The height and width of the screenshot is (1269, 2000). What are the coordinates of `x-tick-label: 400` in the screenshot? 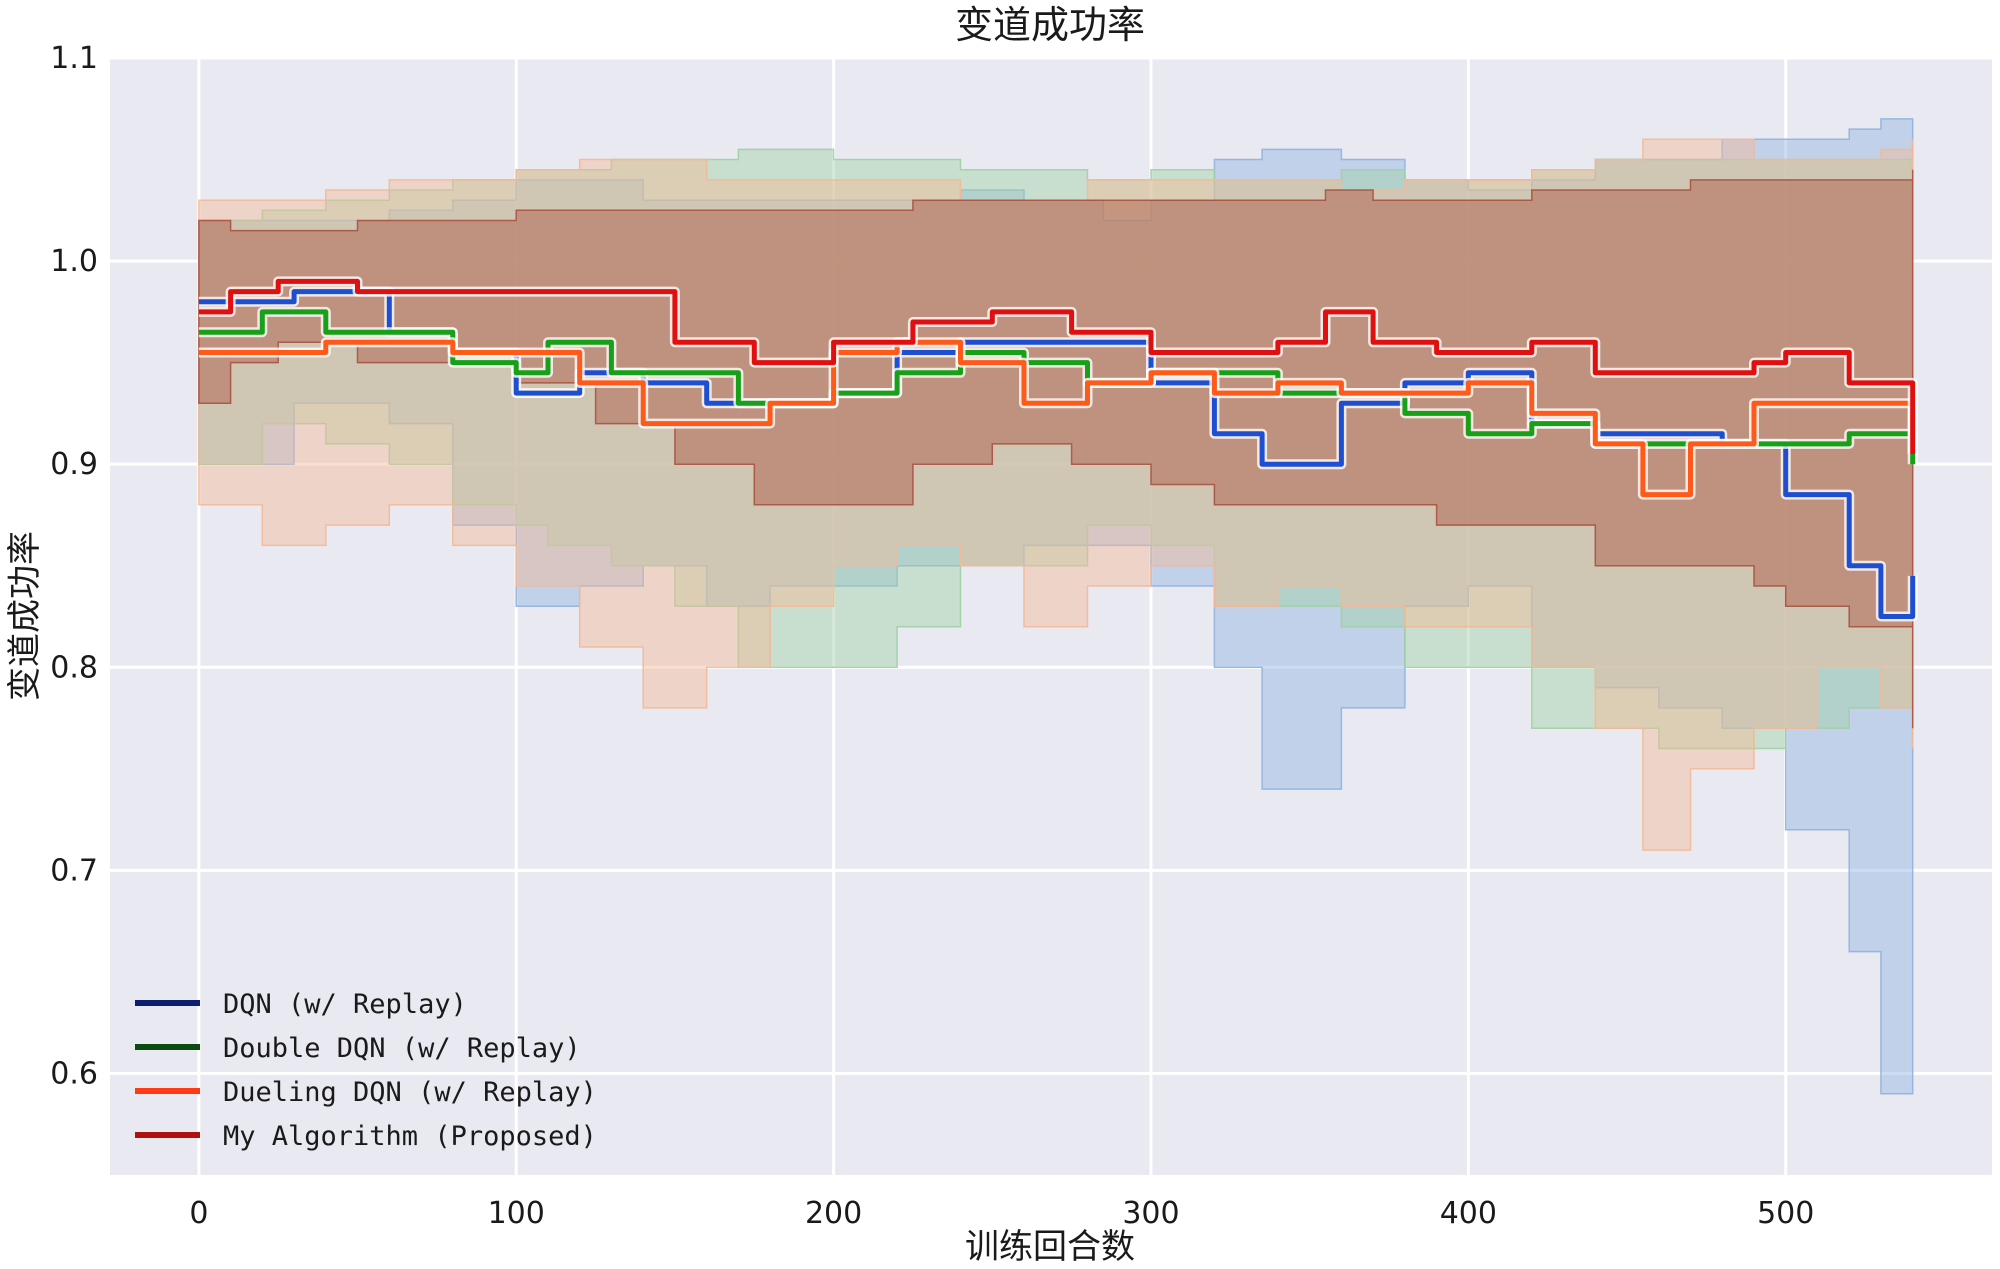 It's located at (1468, 1213).